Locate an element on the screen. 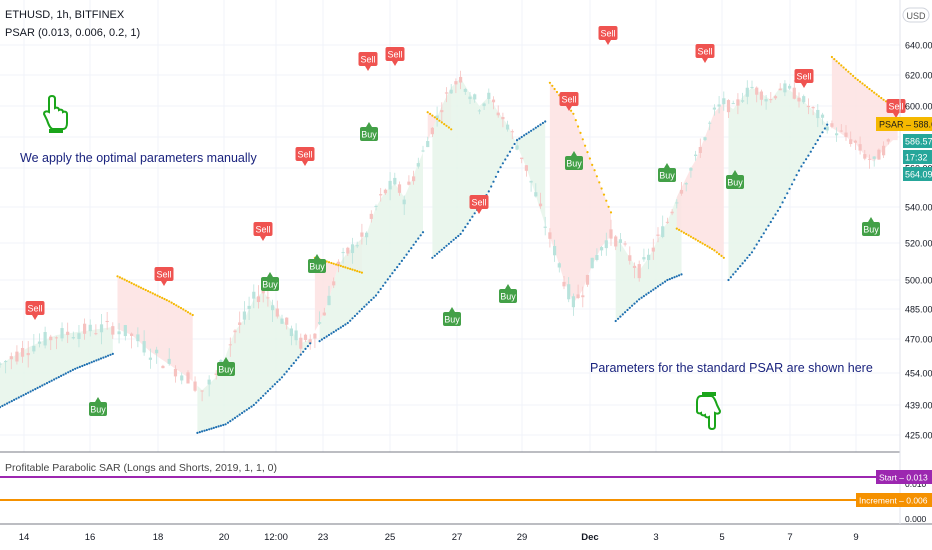 This screenshot has height=550, width=932. svg-text: 17:32 is located at coordinates (916, 158).